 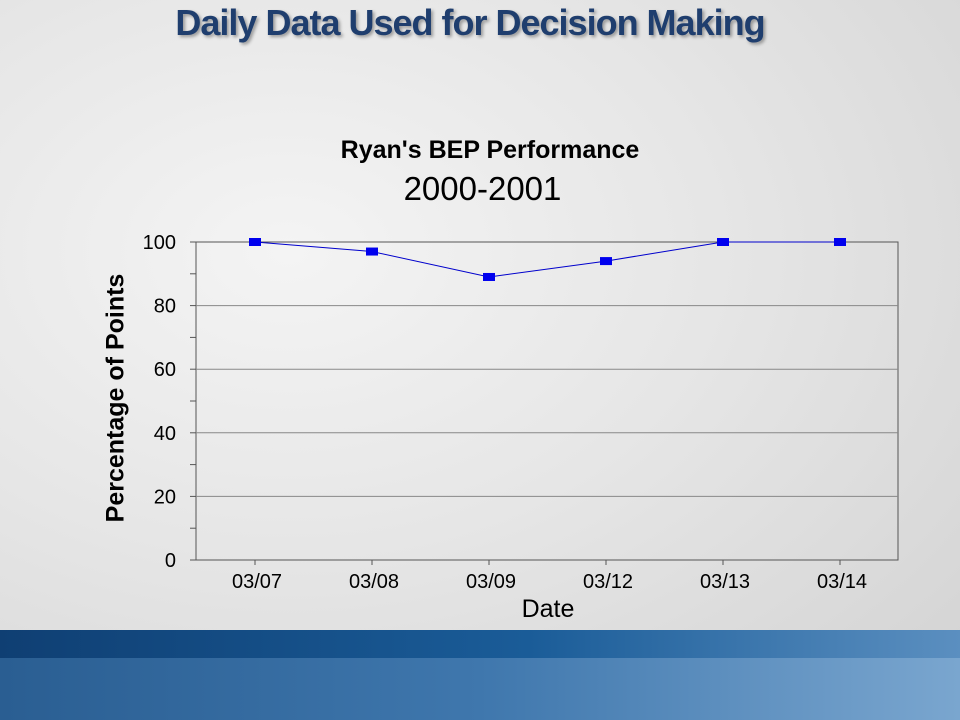 I want to click on series-line, so click(x=547, y=259).